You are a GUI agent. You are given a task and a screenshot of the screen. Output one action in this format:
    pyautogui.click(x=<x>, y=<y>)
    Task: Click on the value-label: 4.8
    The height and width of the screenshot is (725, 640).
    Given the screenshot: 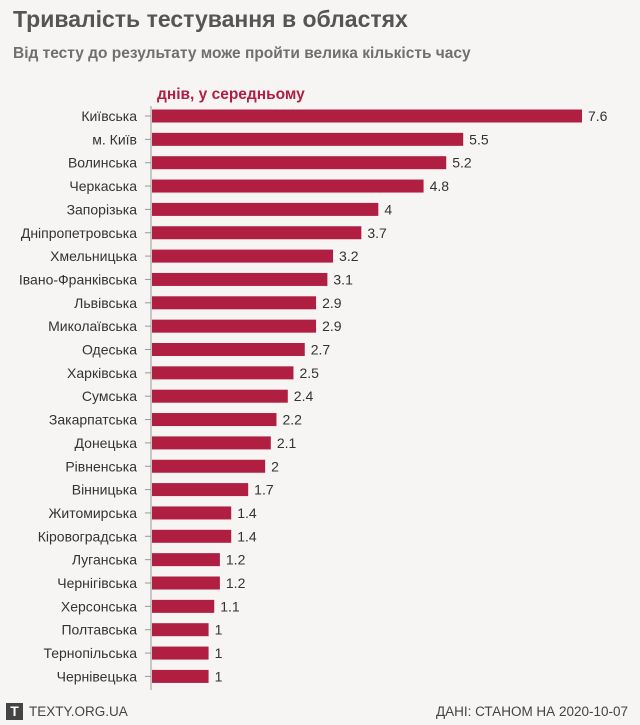 What is the action you would take?
    pyautogui.click(x=440, y=186)
    